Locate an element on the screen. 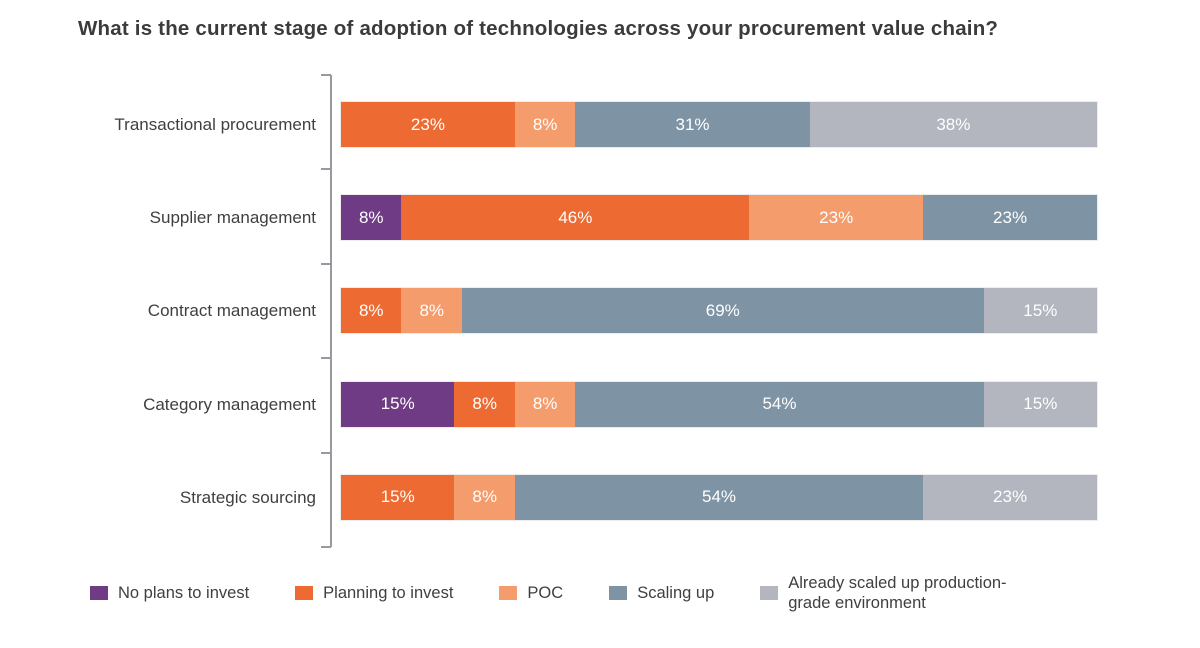 The height and width of the screenshot is (648, 1200). bar-segment: 46% is located at coordinates (575, 218).